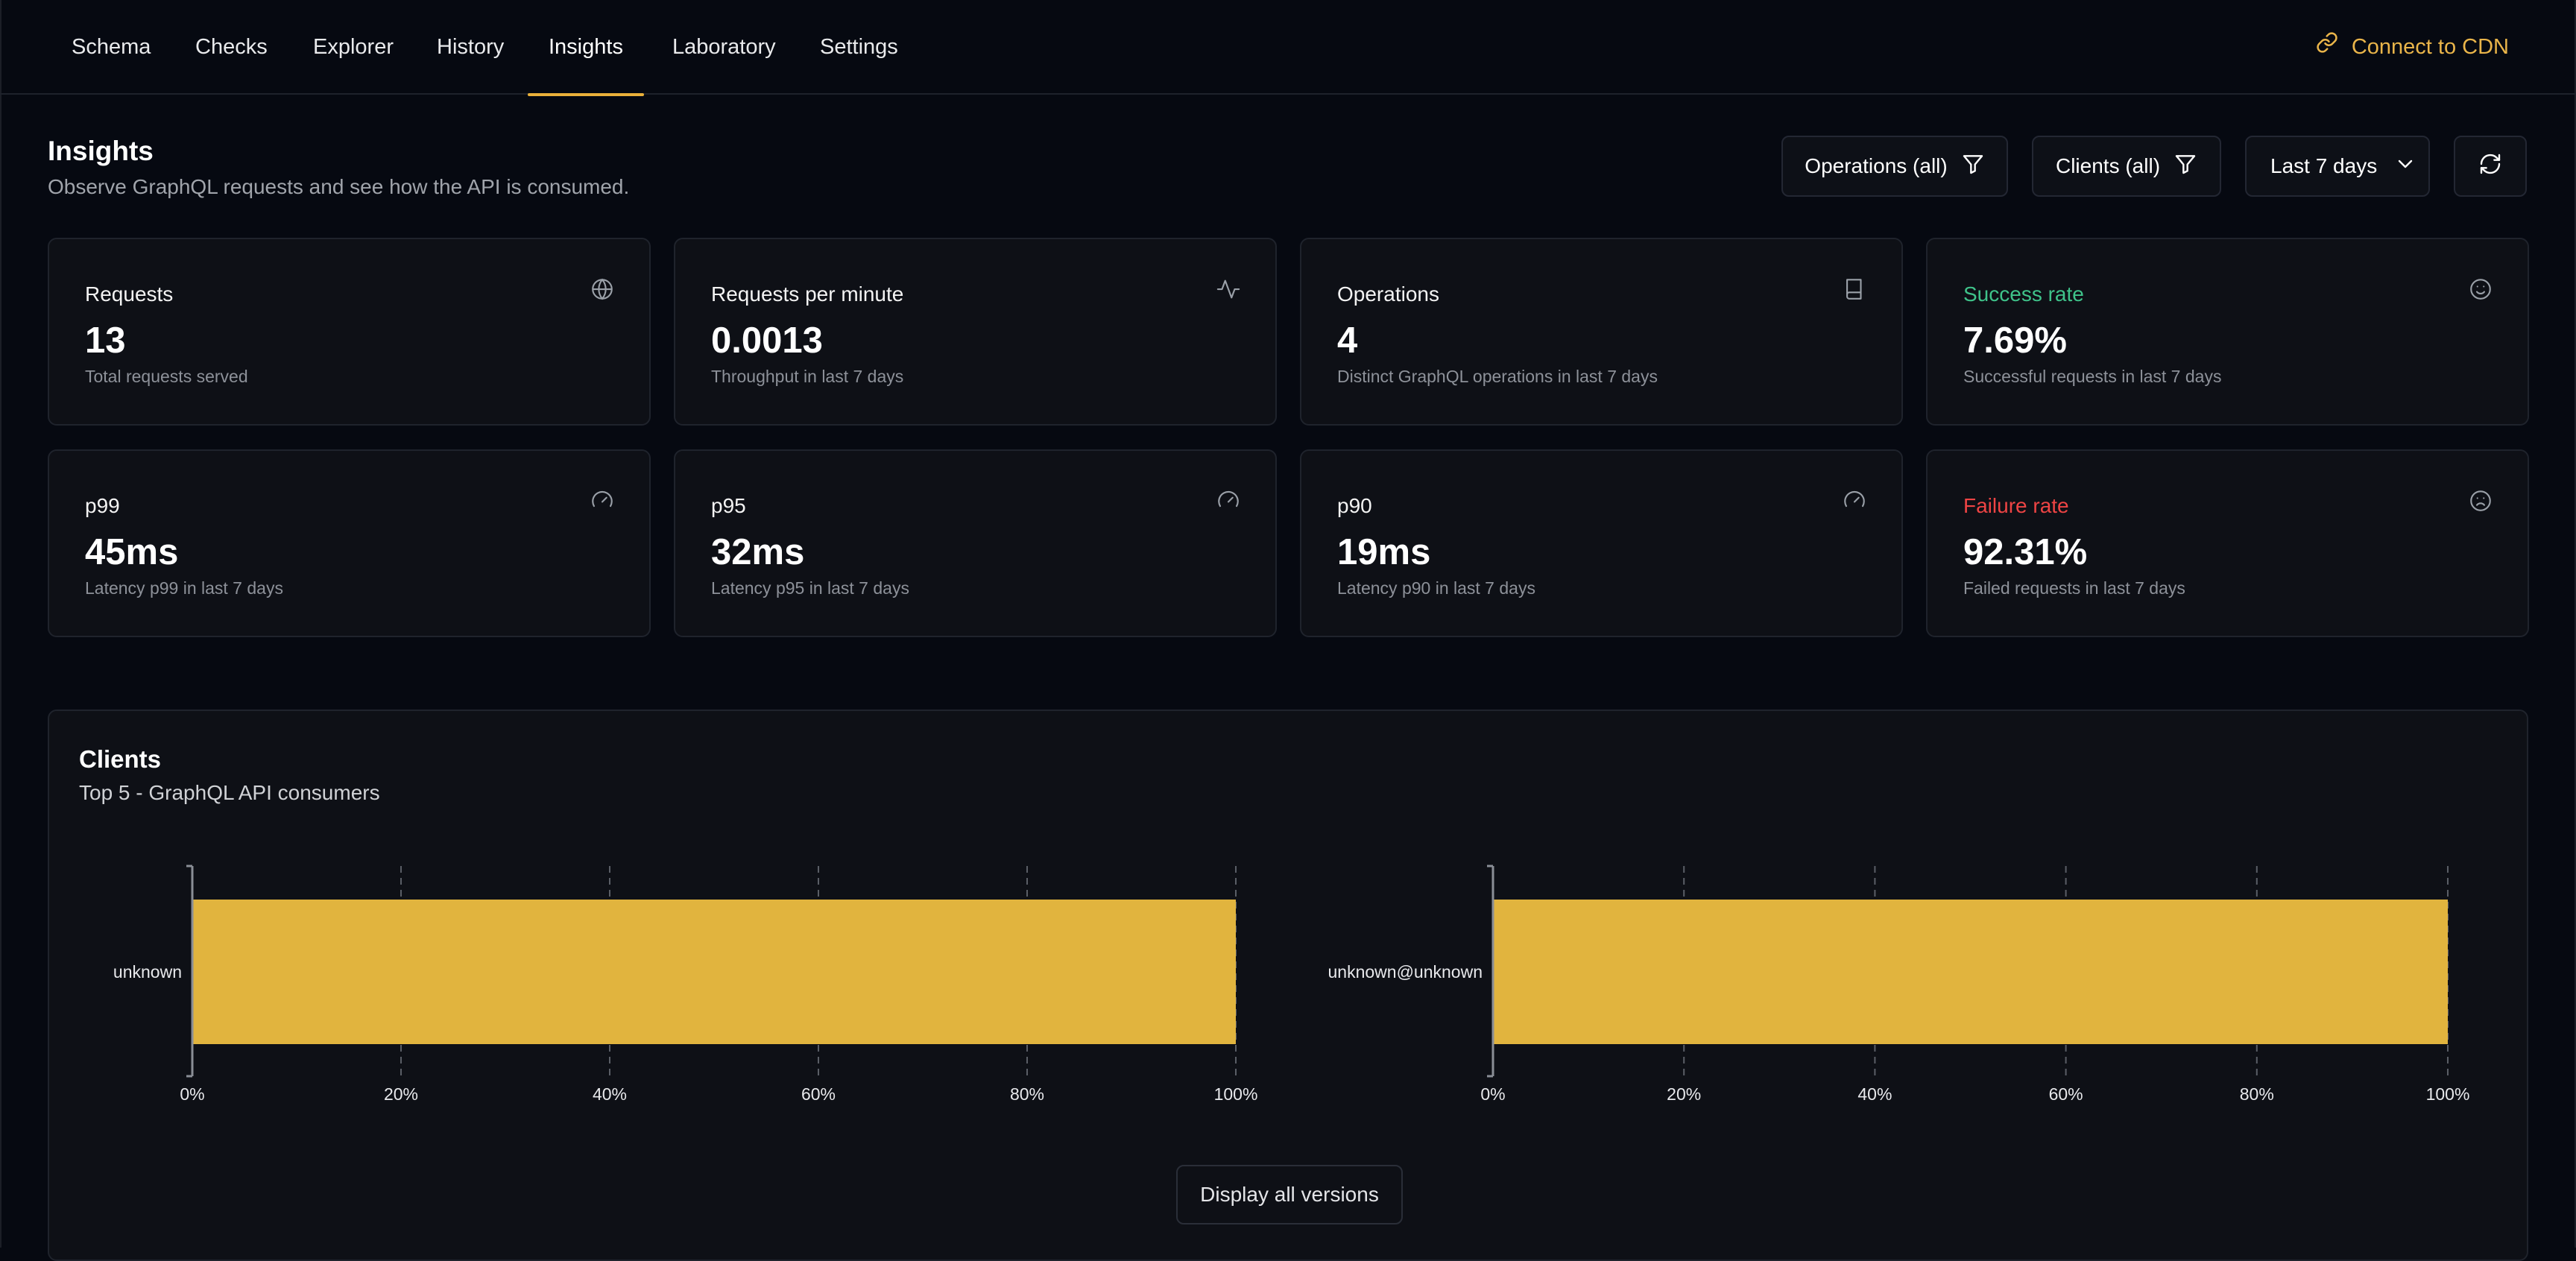 Image resolution: width=2576 pixels, height=1261 pixels. Describe the element at coordinates (166, 376) in the screenshot. I see `stat-description: Total requests served` at that location.